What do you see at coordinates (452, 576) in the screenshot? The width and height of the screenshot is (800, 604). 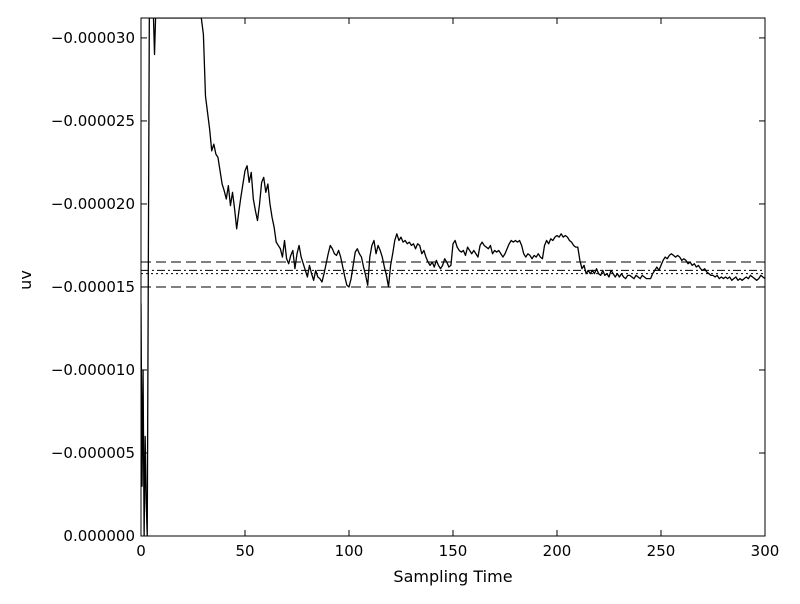 I see `x-axis-label: Sampling Time` at bounding box center [452, 576].